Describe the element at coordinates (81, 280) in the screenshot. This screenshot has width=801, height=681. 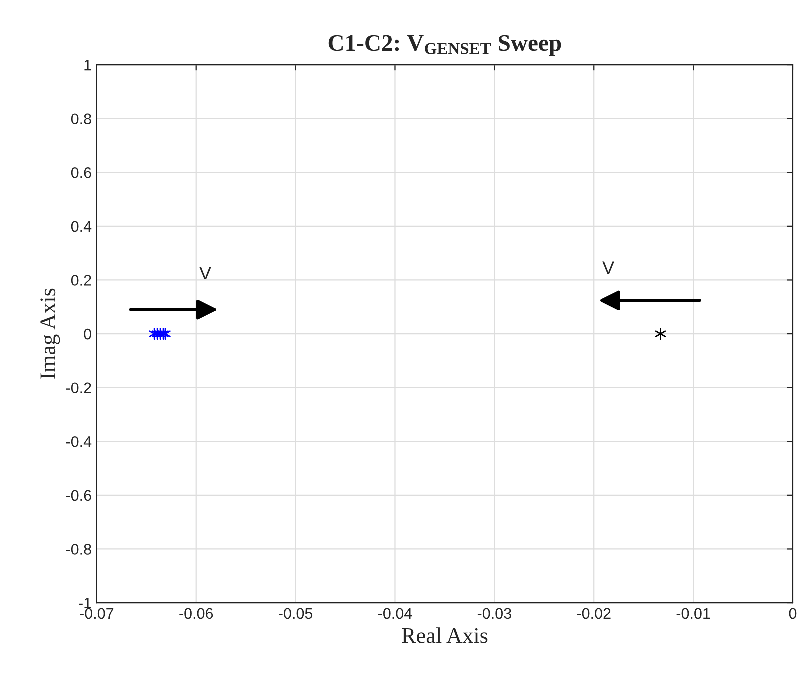
I see `y-tick-label: 0.2` at that location.